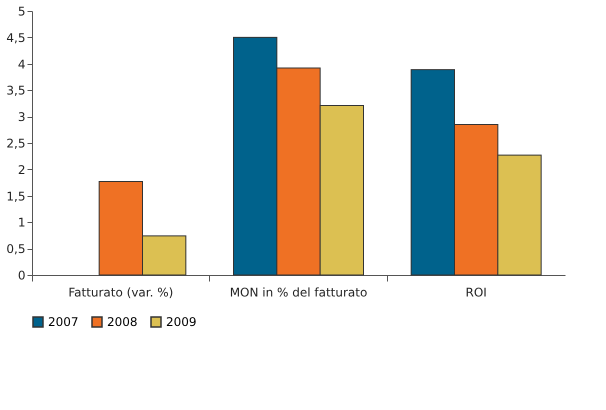  What do you see at coordinates (299, 293) in the screenshot?
I see `x-tick-label: MON in % del fatturato` at bounding box center [299, 293].